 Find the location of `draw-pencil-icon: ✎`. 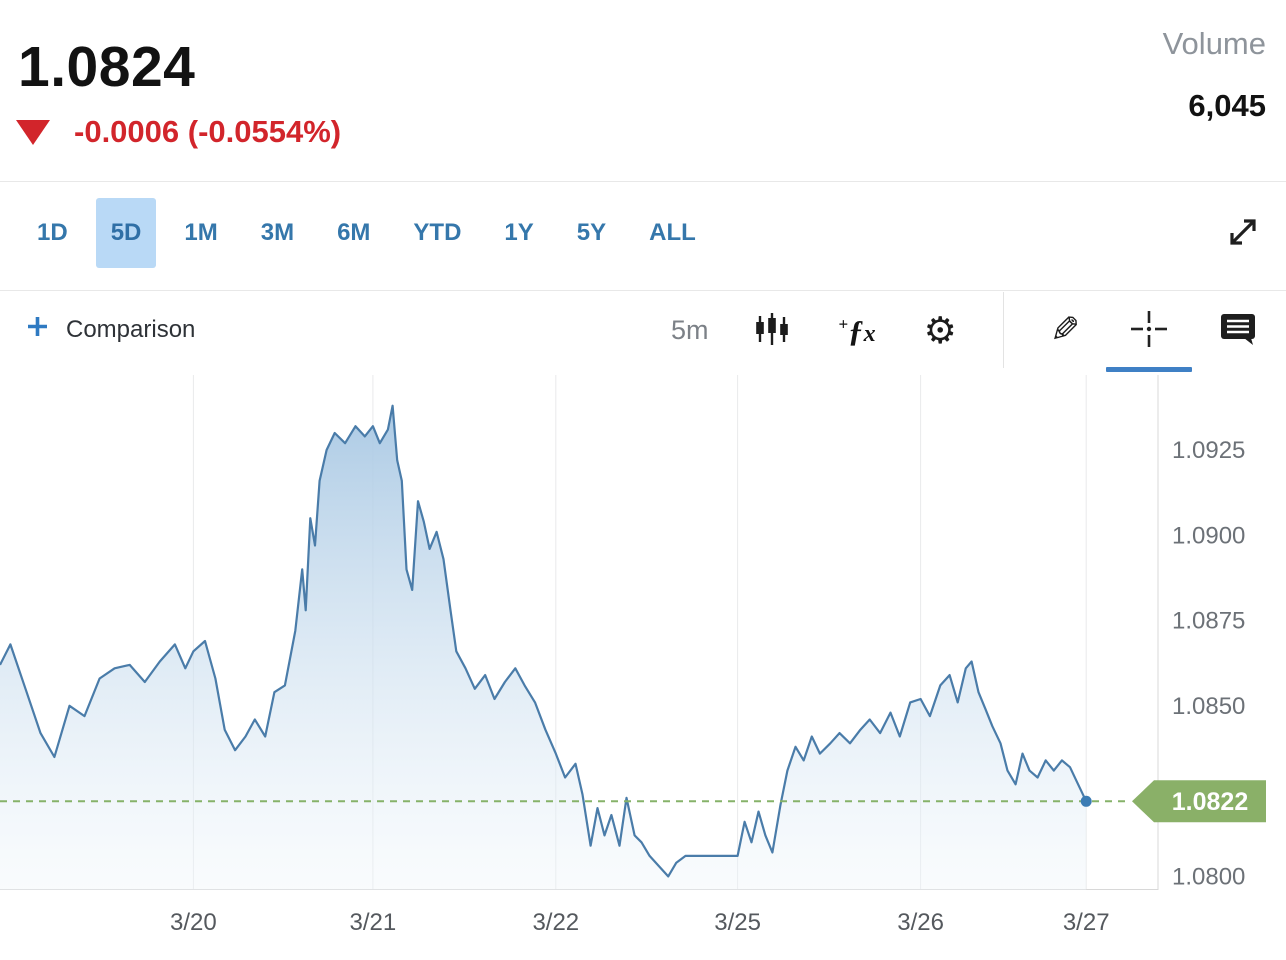

draw-pencil-icon: ✎ is located at coordinates (1064, 329).